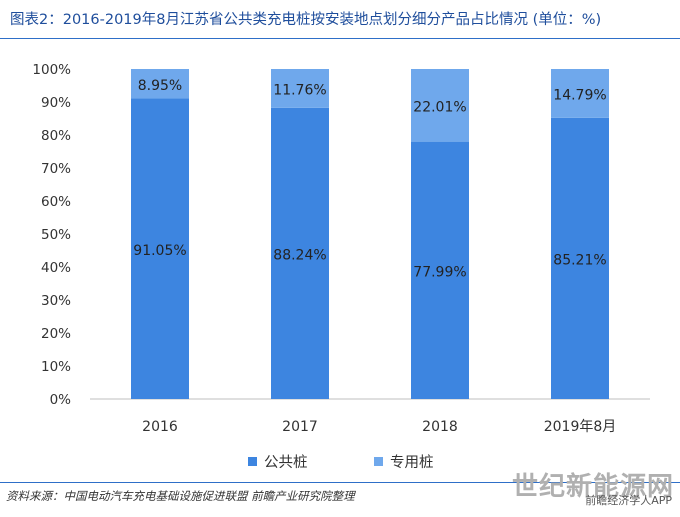 The height and width of the screenshot is (517, 680). Describe the element at coordinates (340, 38) in the screenshot. I see `title-divider` at that location.